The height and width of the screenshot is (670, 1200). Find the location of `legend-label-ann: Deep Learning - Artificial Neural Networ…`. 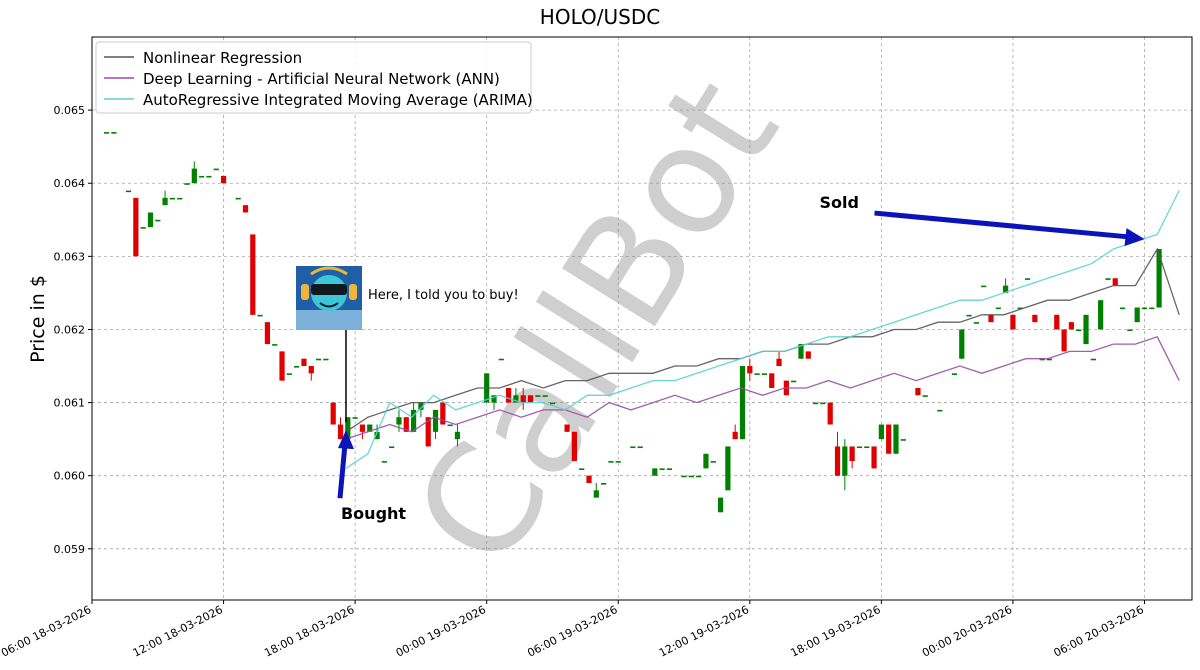

legend-label-ann: Deep Learning - Artificial Neural Networ… is located at coordinates (321, 79).